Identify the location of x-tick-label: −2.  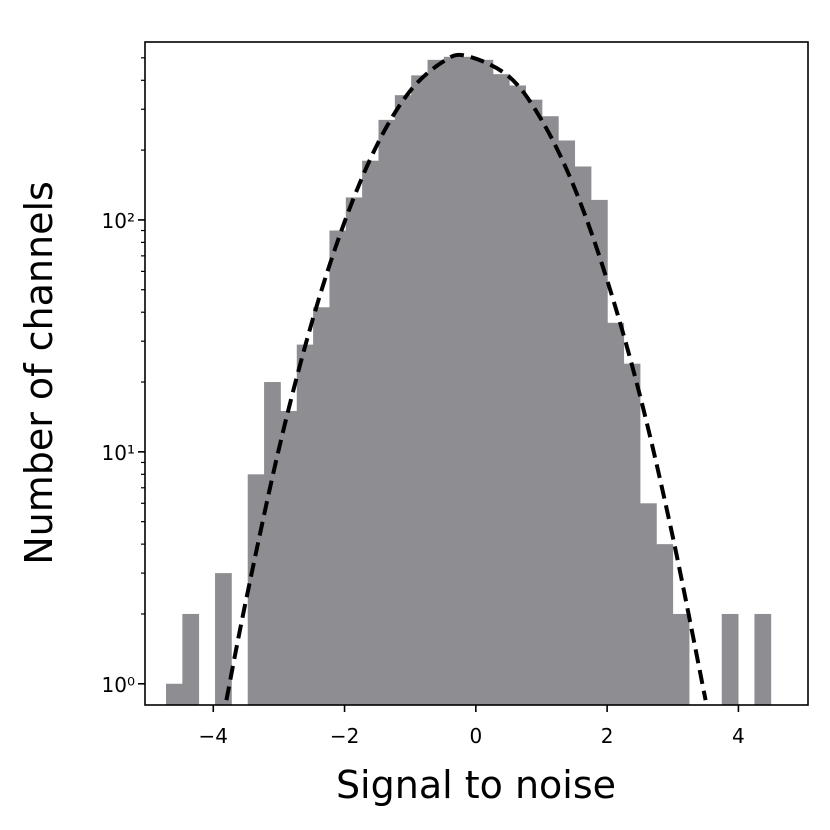
(344, 736).